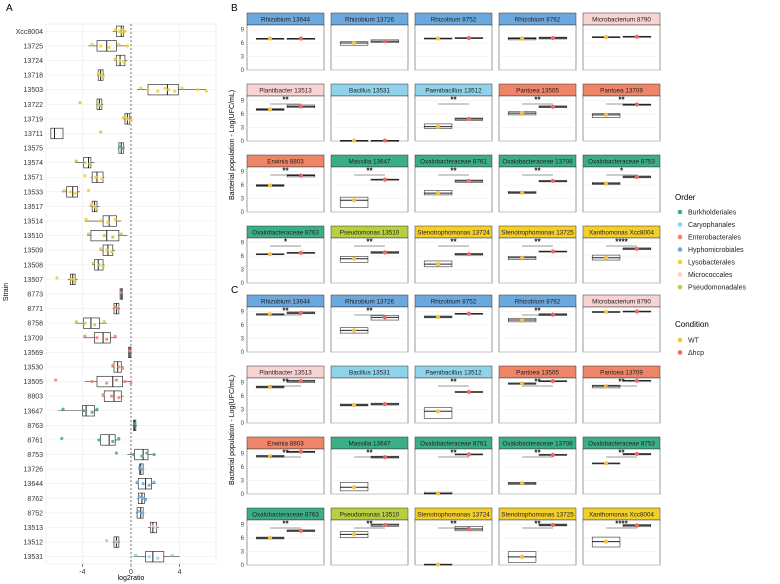 The width and height of the screenshot is (780, 584). Describe the element at coordinates (354, 202) in the screenshot. I see `panel-b-facet-massilia-13647-wt-box` at that location.